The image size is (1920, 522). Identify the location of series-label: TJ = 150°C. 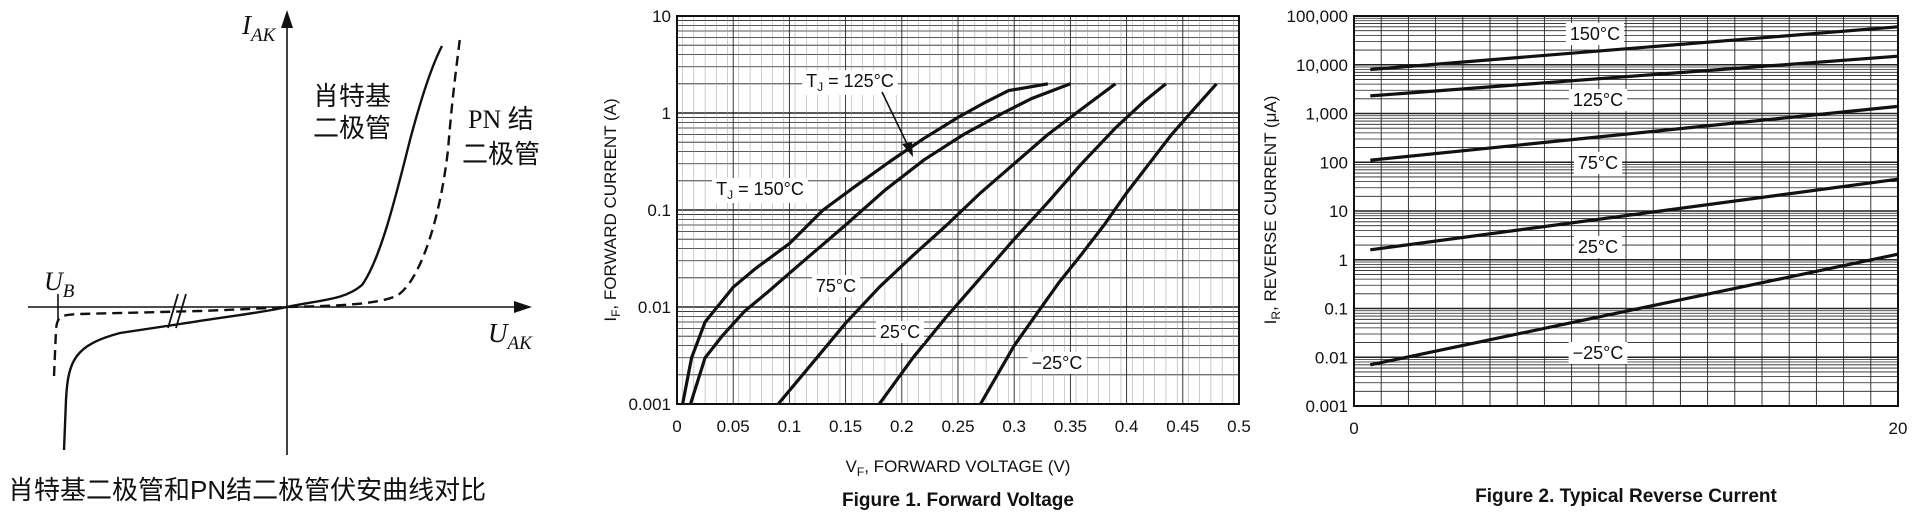
(760, 190).